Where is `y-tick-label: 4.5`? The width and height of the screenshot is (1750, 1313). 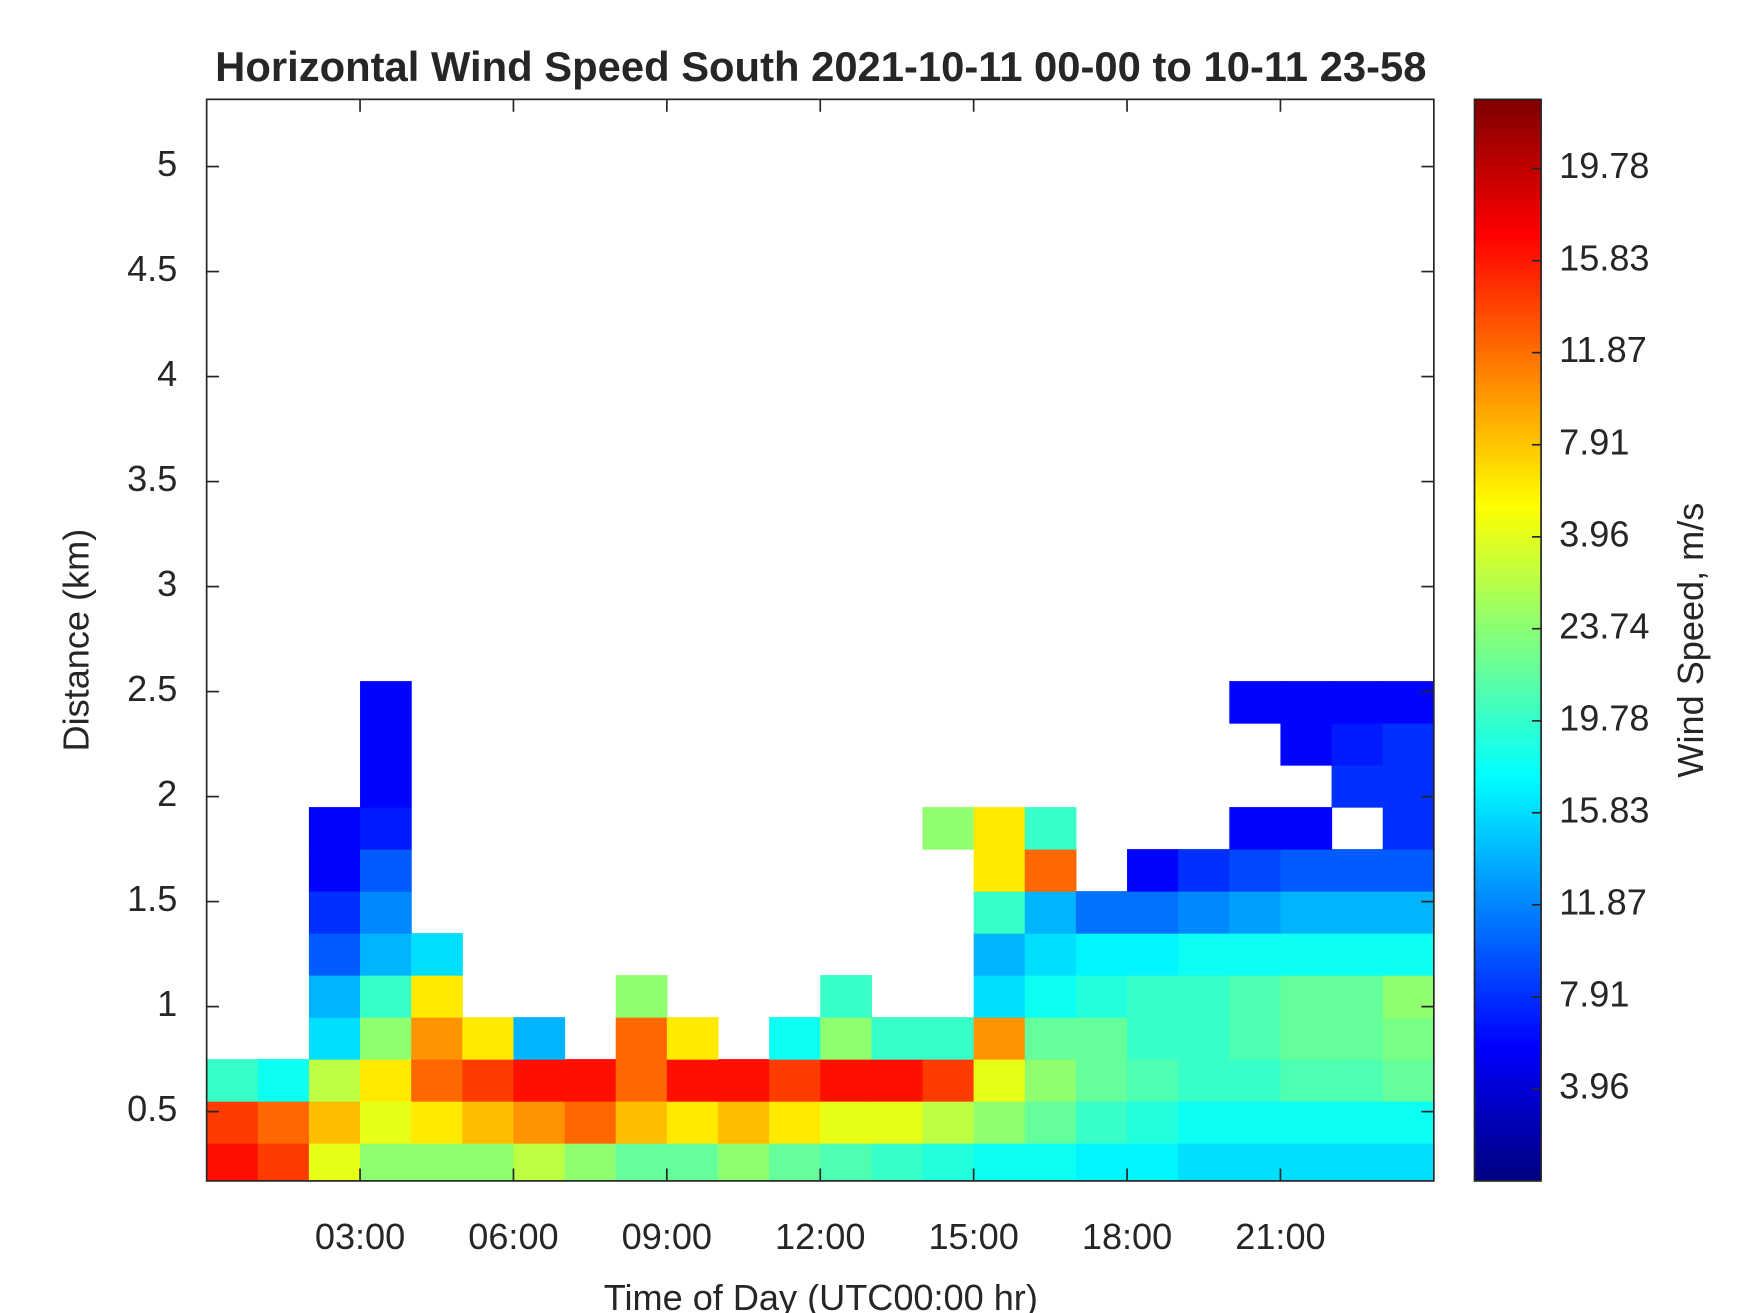 y-tick-label: 4.5 is located at coordinates (152, 268).